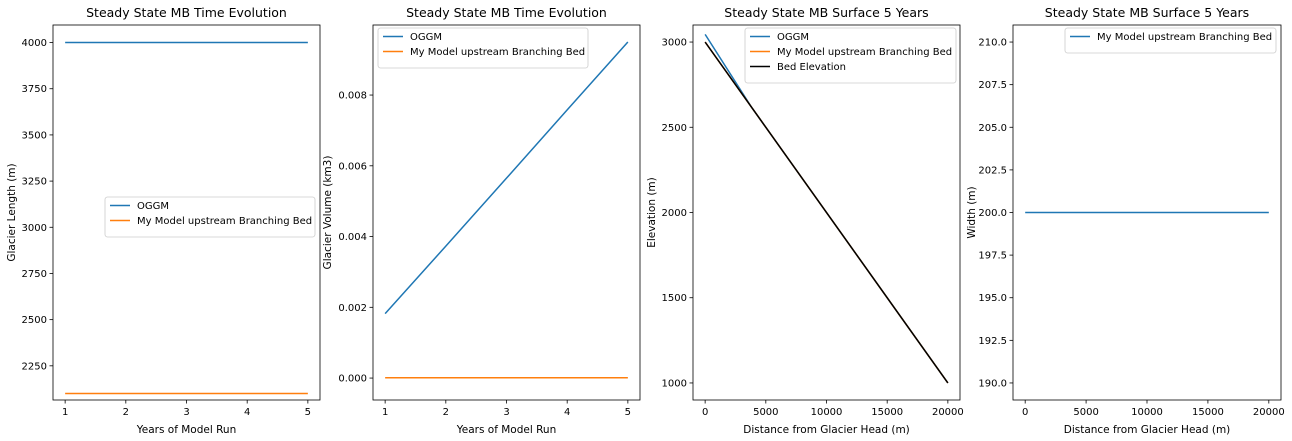  Describe the element at coordinates (12, 212) in the screenshot. I see `y-axis-label: Glacier Length (m)` at that location.